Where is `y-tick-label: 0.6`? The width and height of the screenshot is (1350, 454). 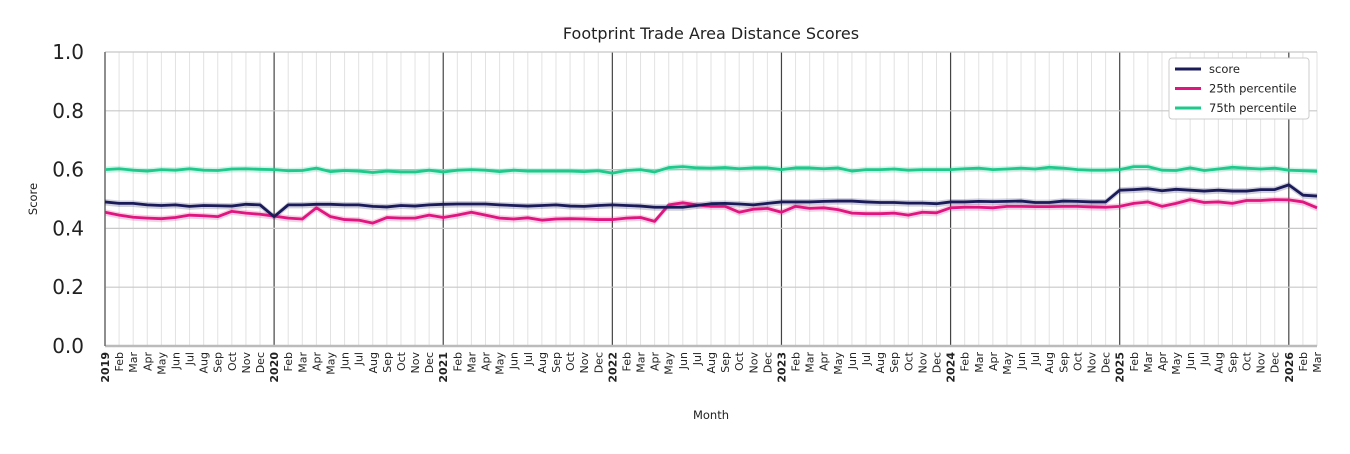 y-tick-label: 0.6 is located at coordinates (68, 170).